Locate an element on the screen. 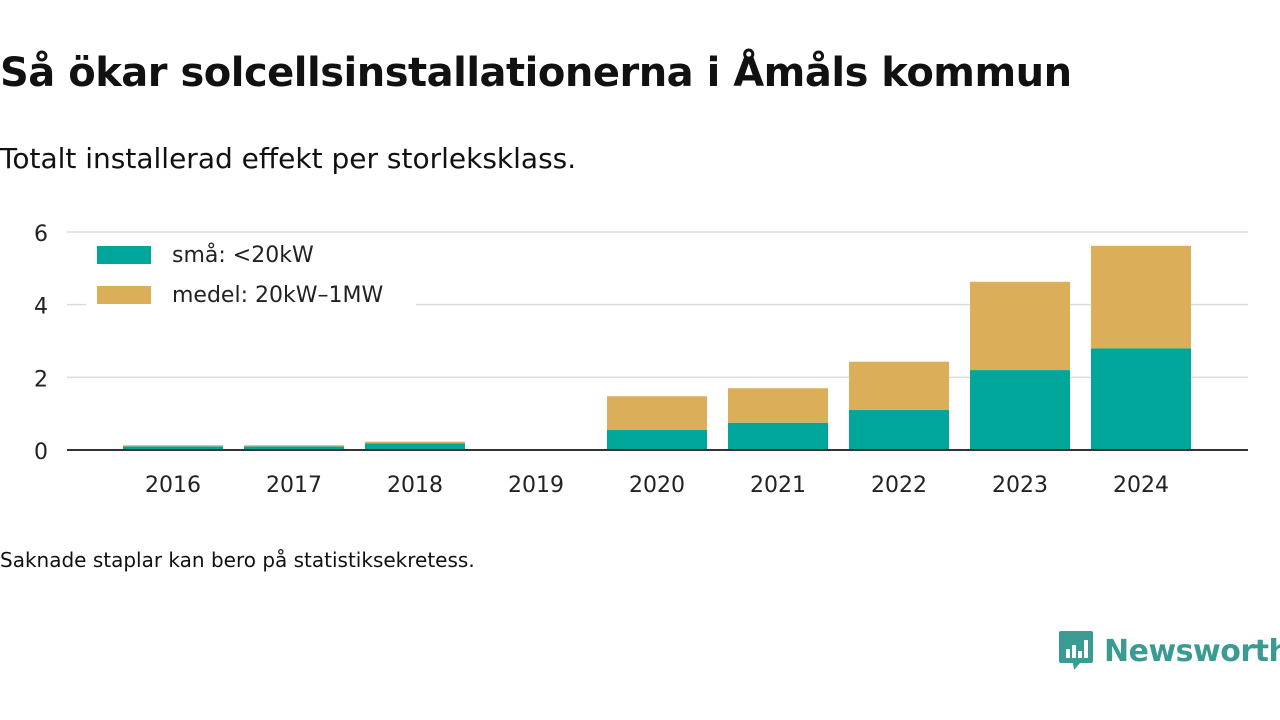 The image size is (1280, 720). bar-sma-2023 is located at coordinates (1020, 410).